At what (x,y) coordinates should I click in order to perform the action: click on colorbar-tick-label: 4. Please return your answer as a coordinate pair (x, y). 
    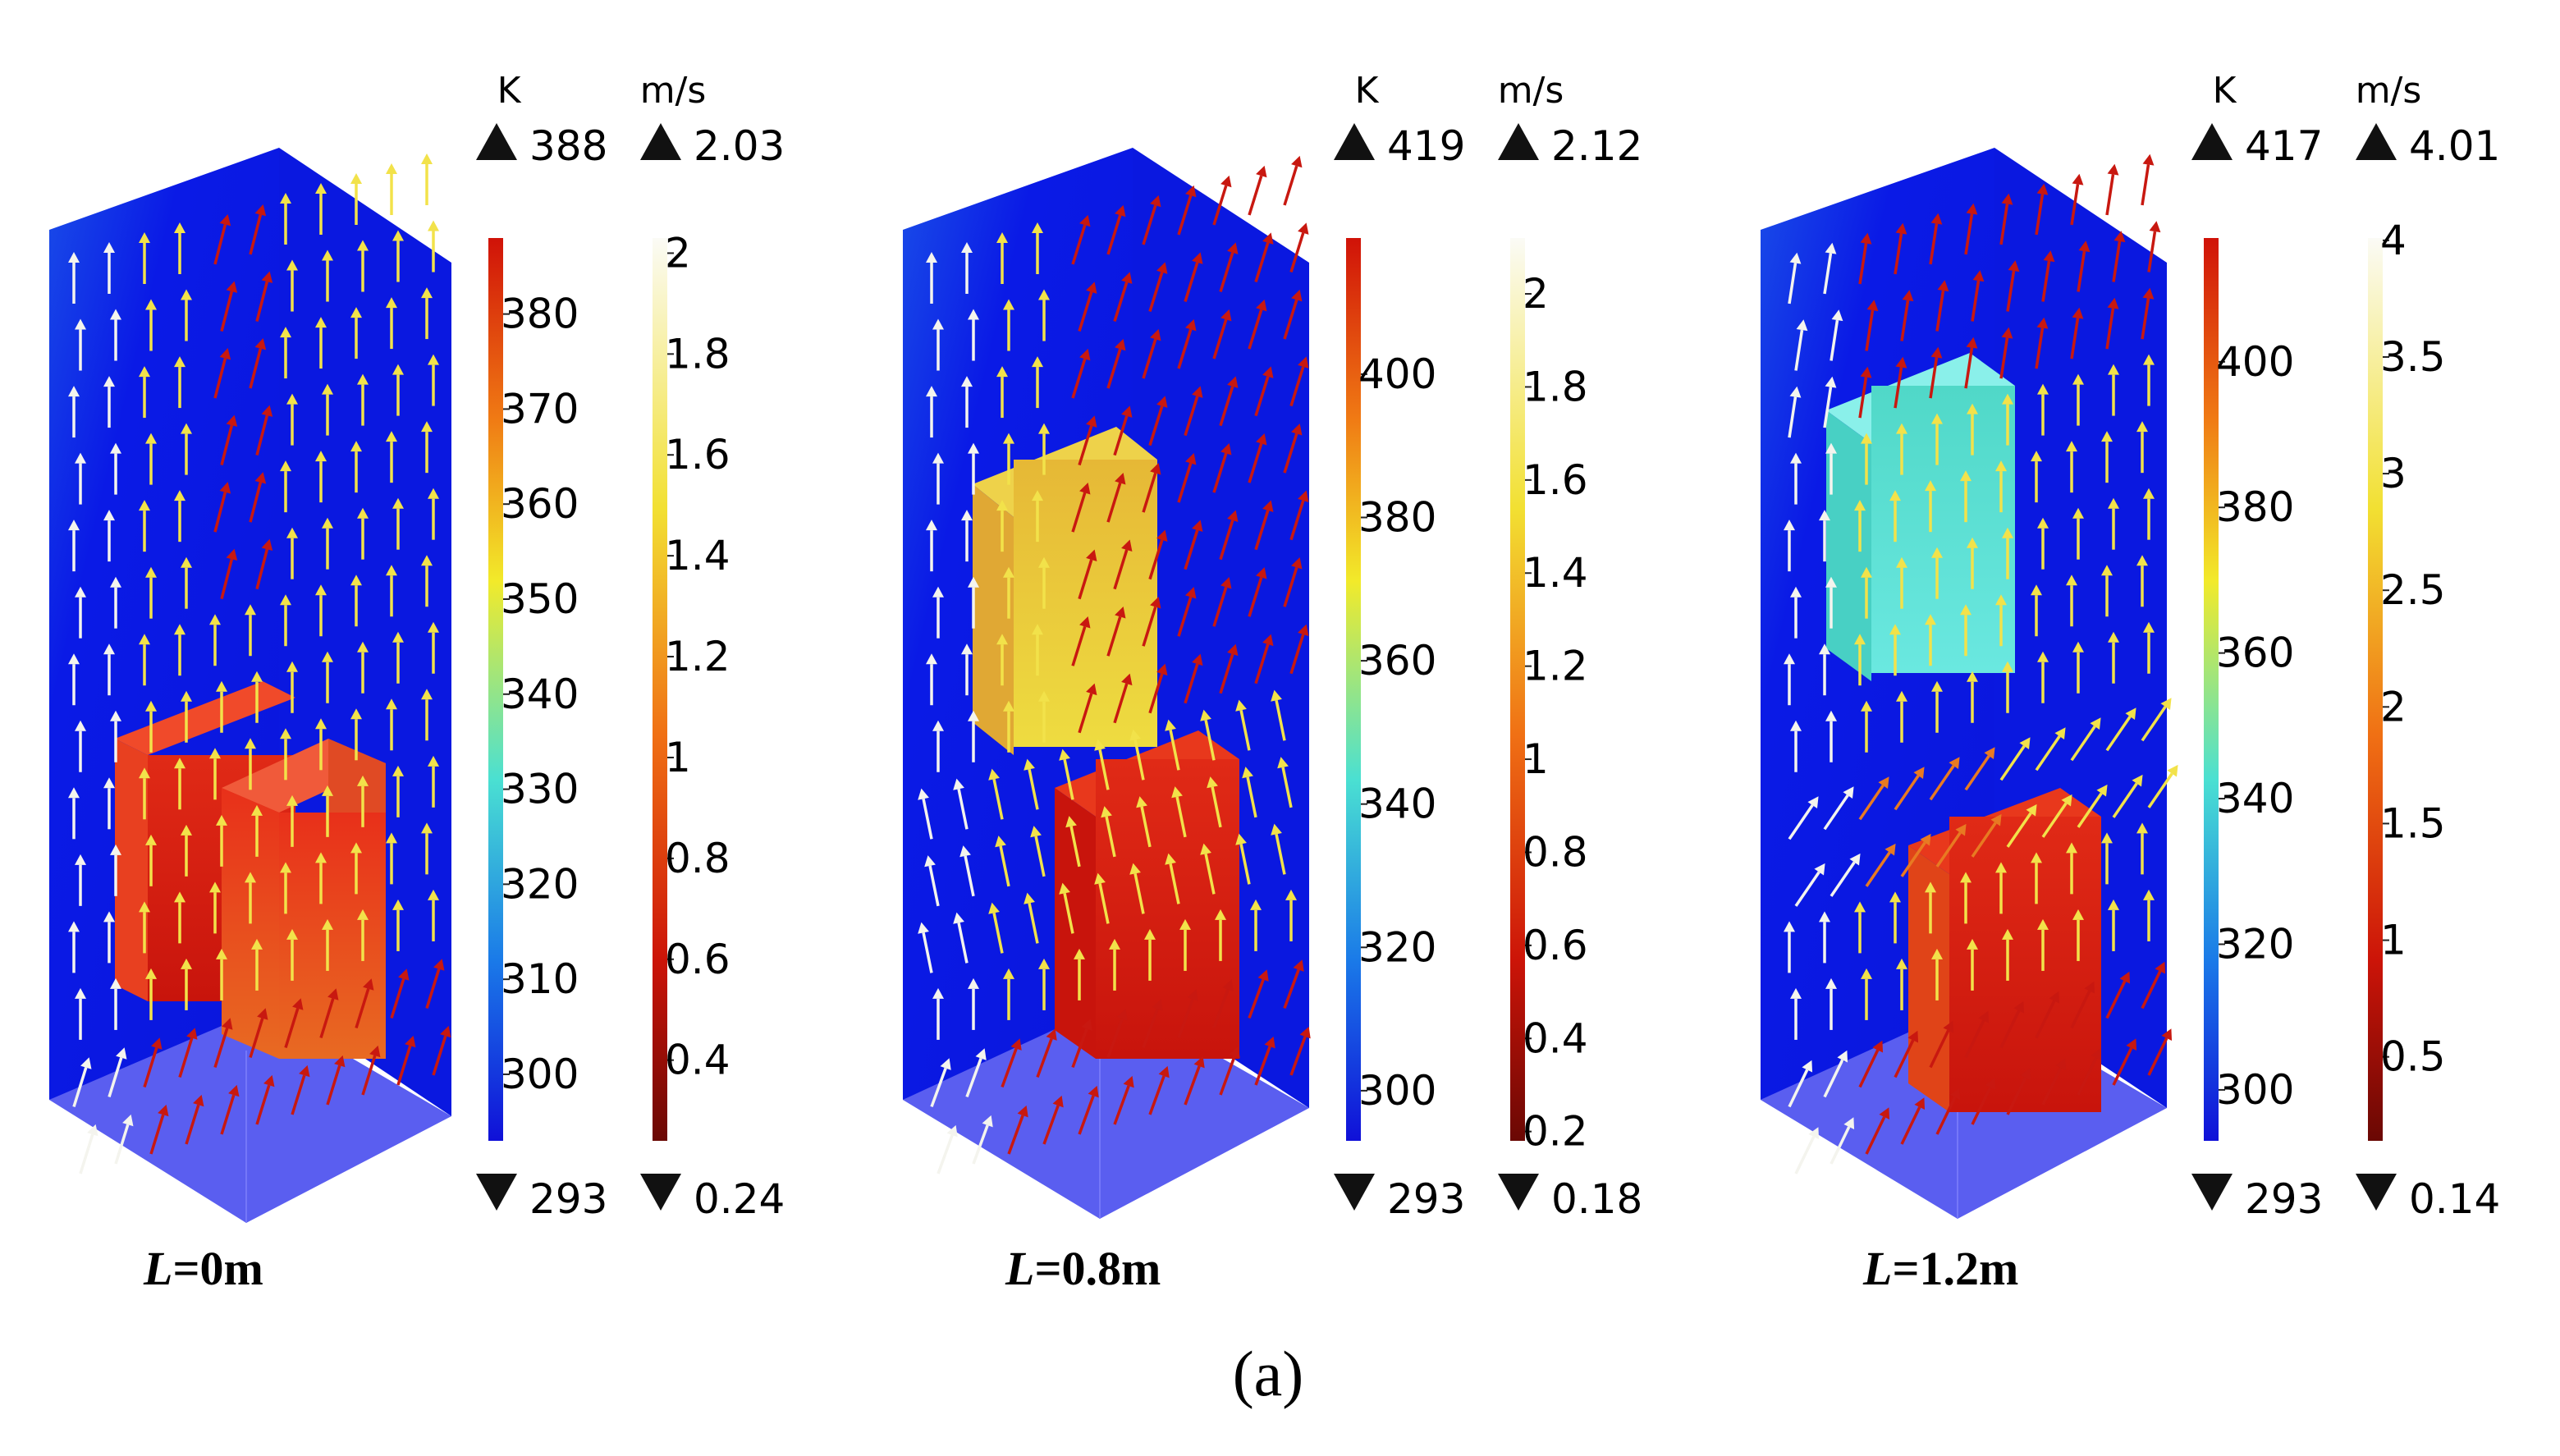
    Looking at the image, I should click on (2393, 240).